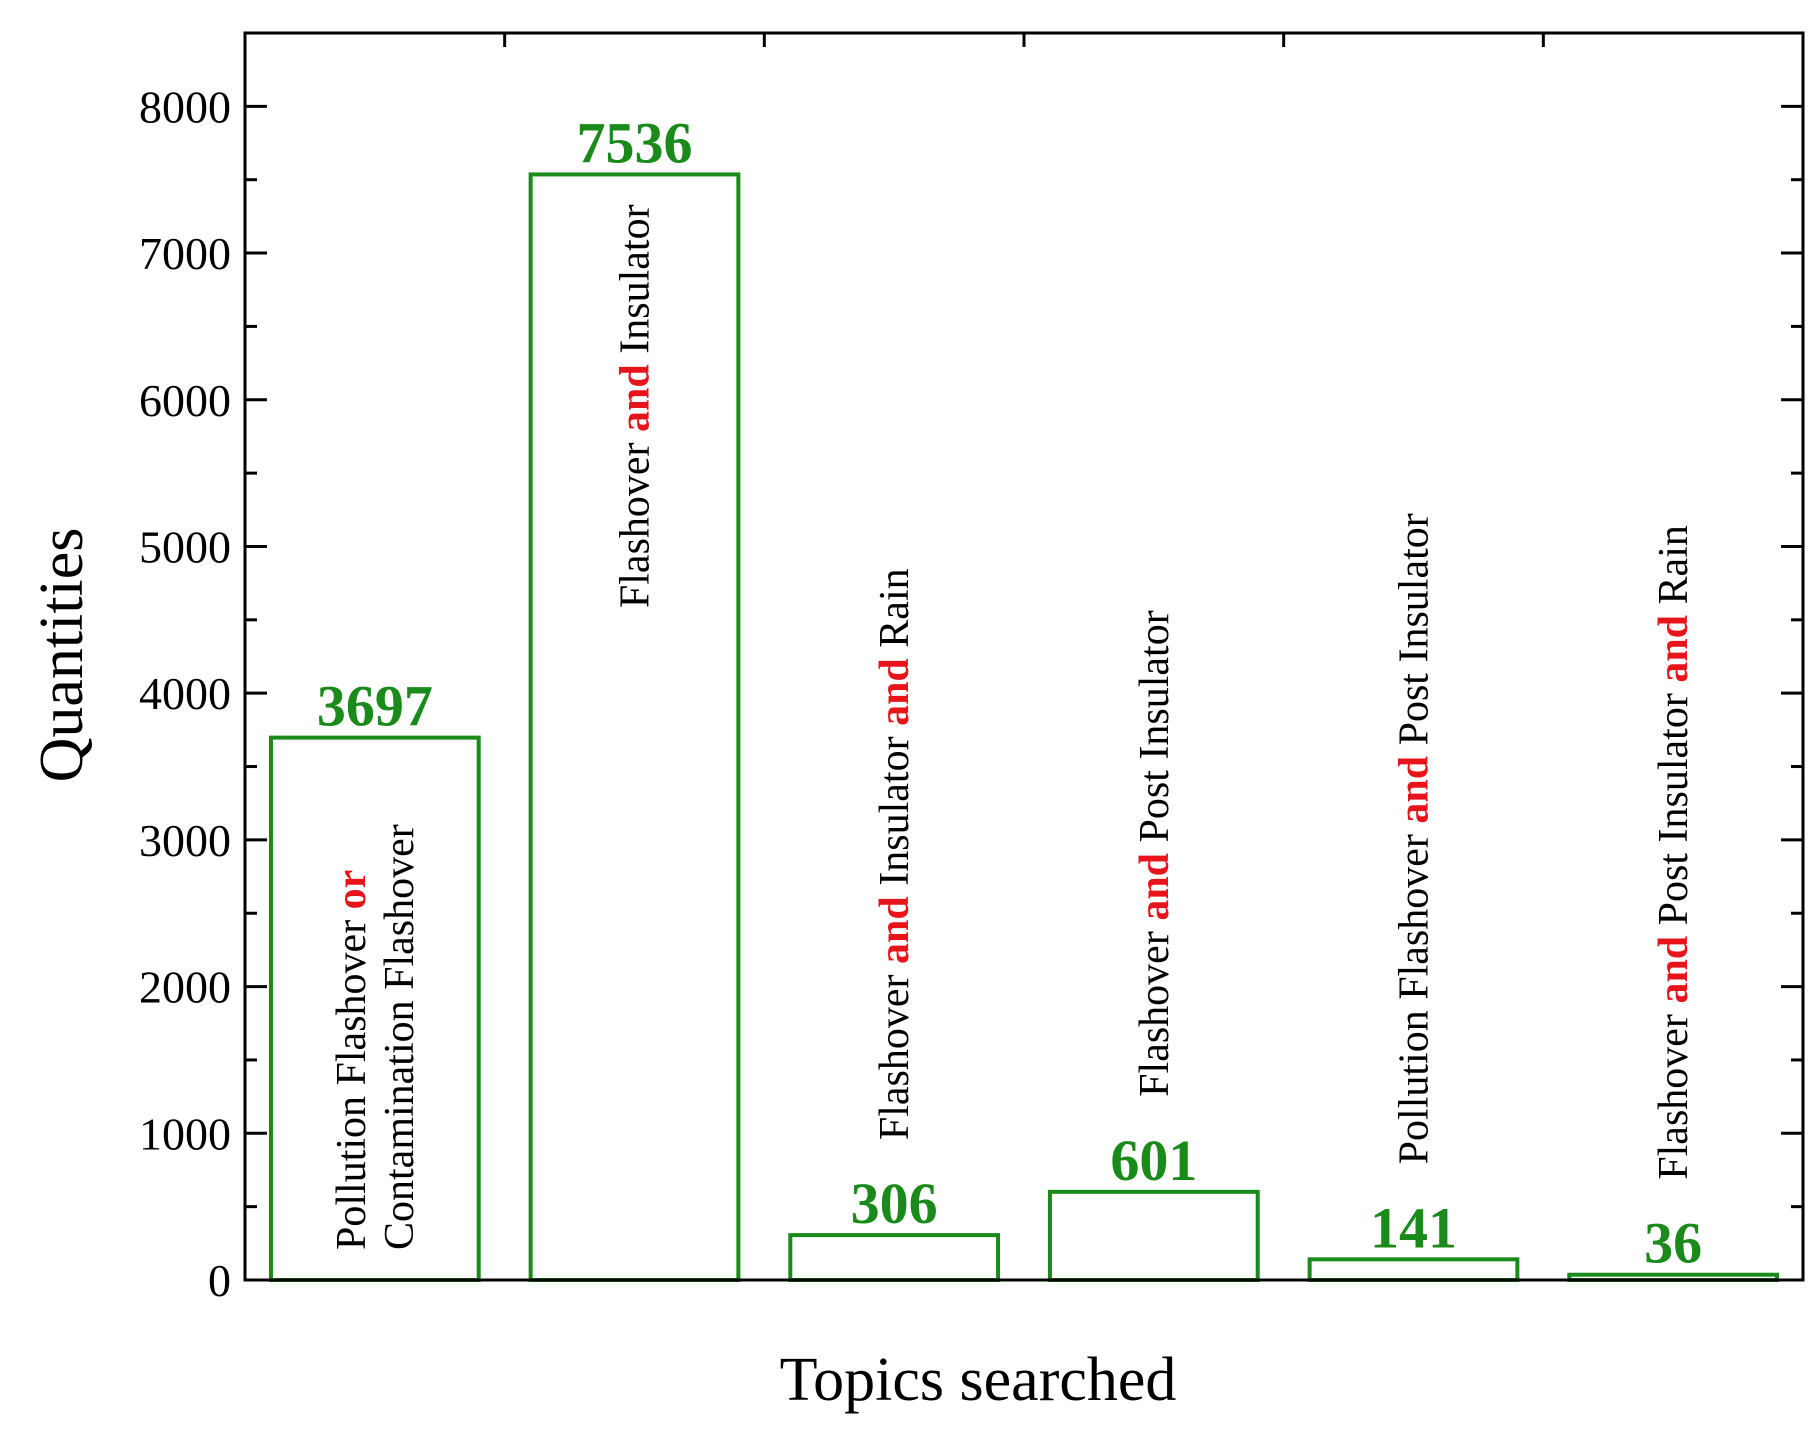  I want to click on bar-value-label: 36, so click(1673, 1243).